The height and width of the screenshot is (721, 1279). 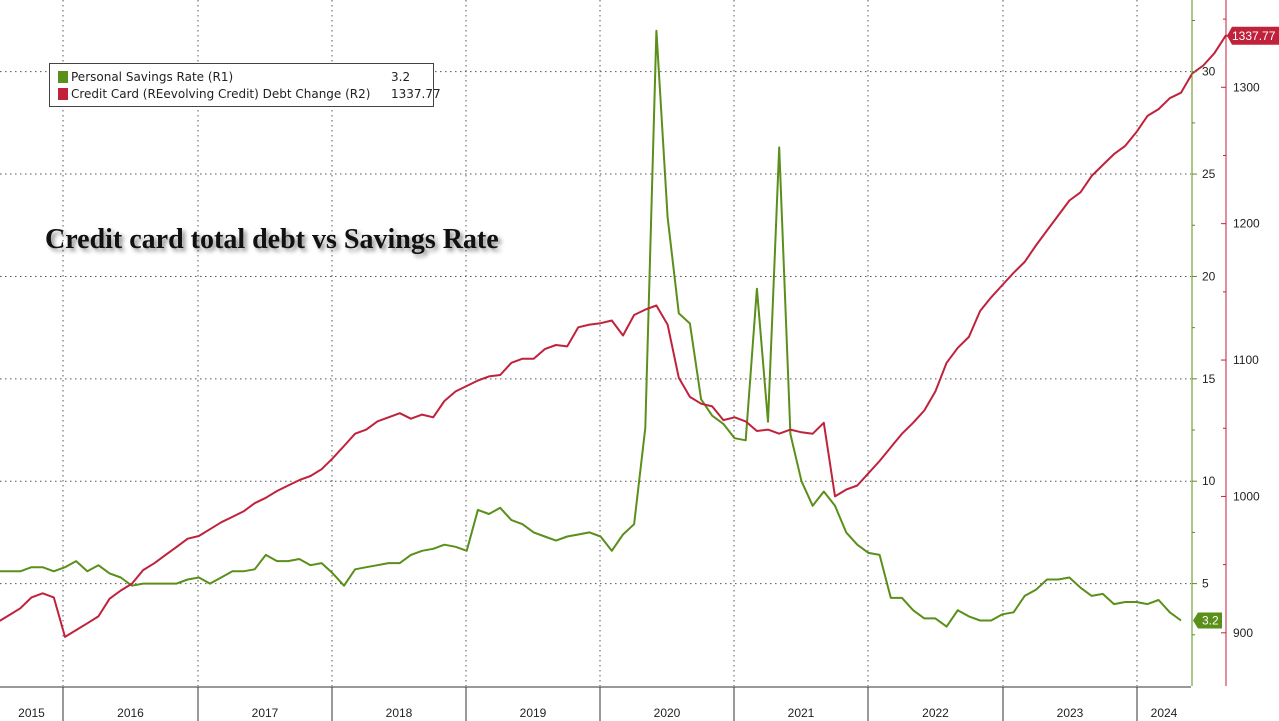 I want to click on last-value-label-r2: 1337.77, so click(x=1254, y=36).